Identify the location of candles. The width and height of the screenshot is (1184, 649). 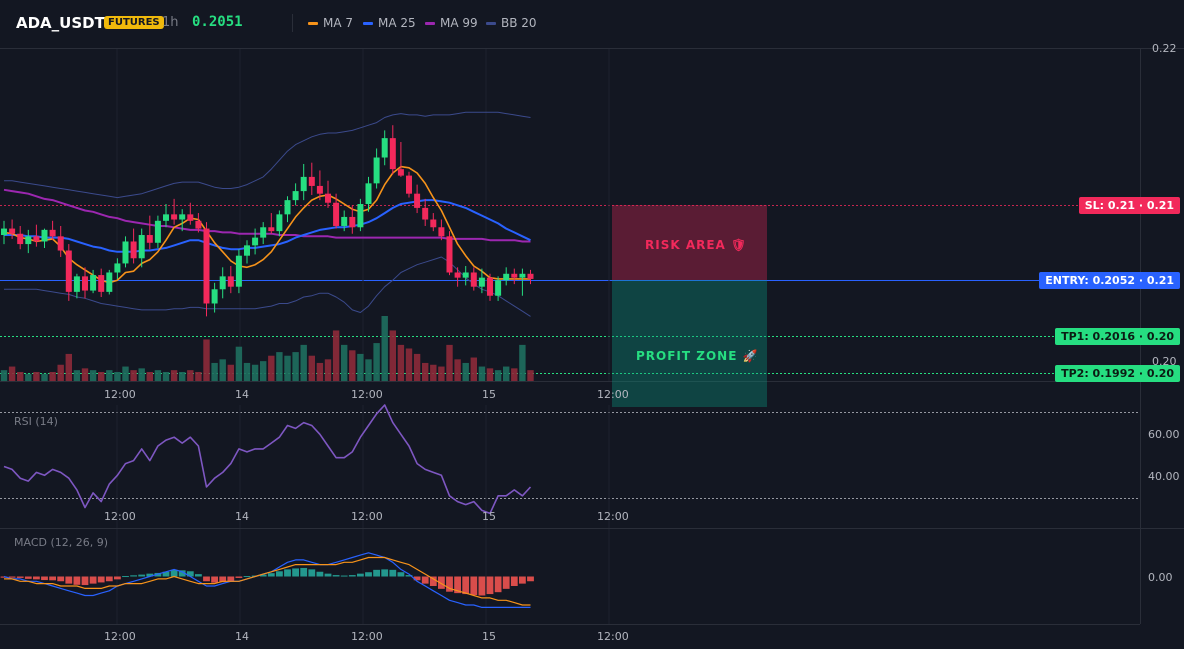
(267, 221).